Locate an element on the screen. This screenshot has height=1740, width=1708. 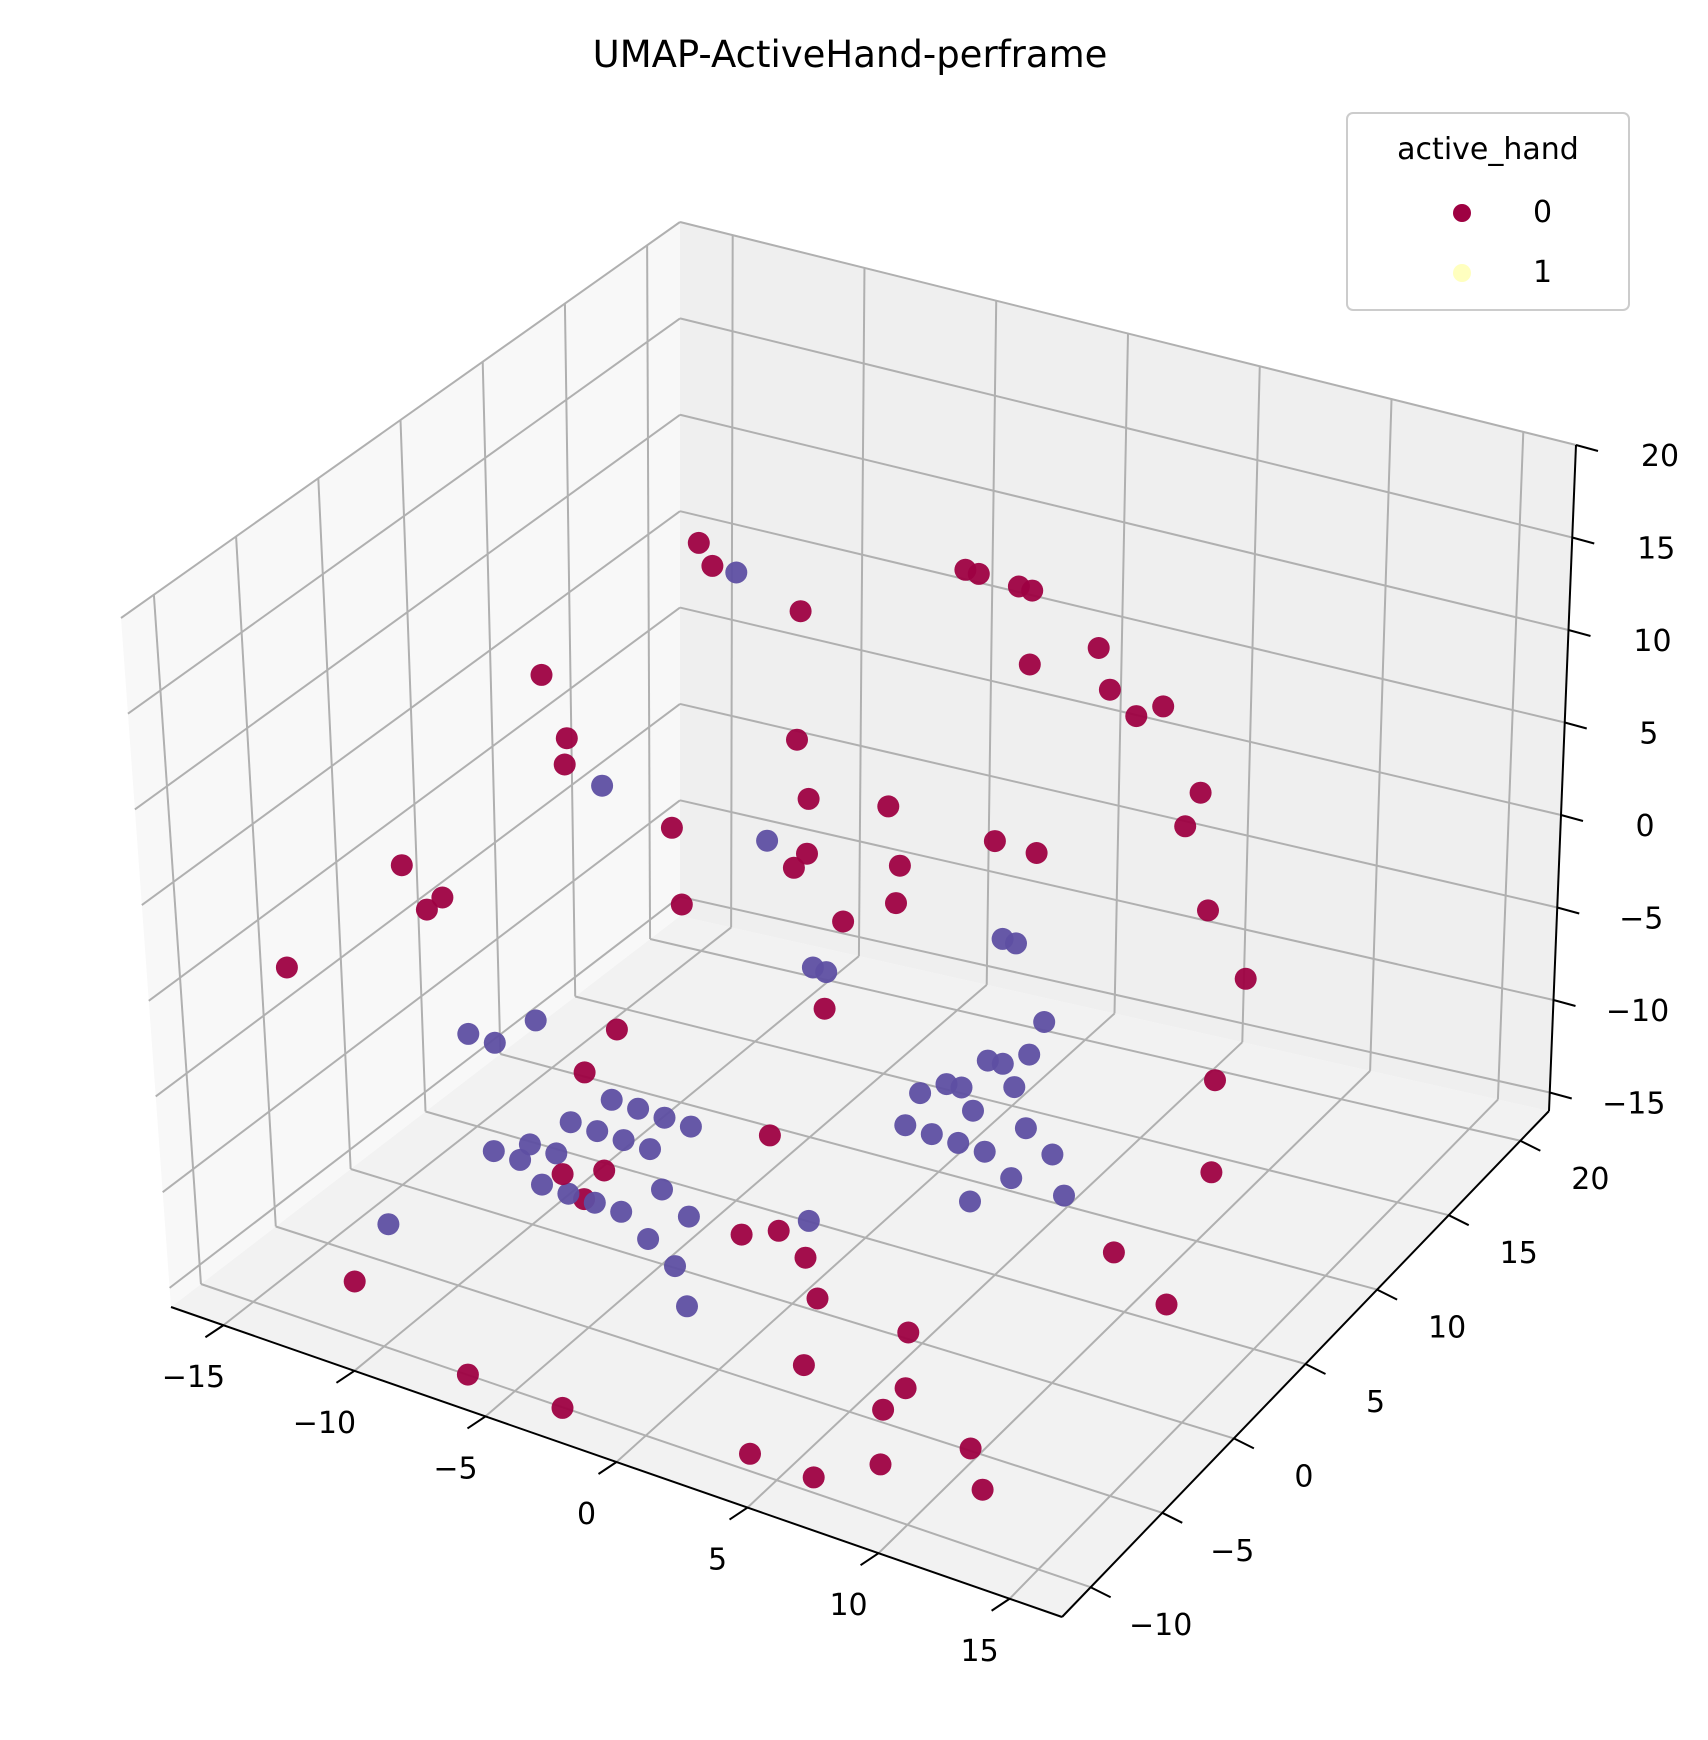
legend-label-0: 0 is located at coordinates (1542, 212).